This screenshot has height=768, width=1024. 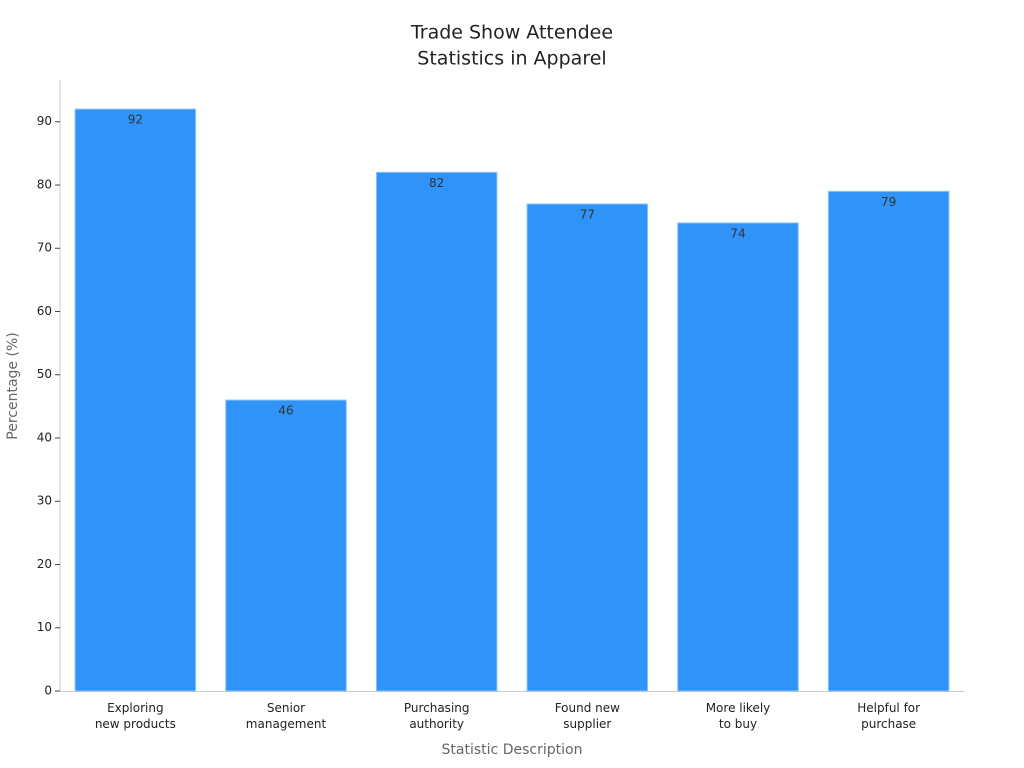 What do you see at coordinates (587, 214) in the screenshot?
I see `value-label: 77` at bounding box center [587, 214].